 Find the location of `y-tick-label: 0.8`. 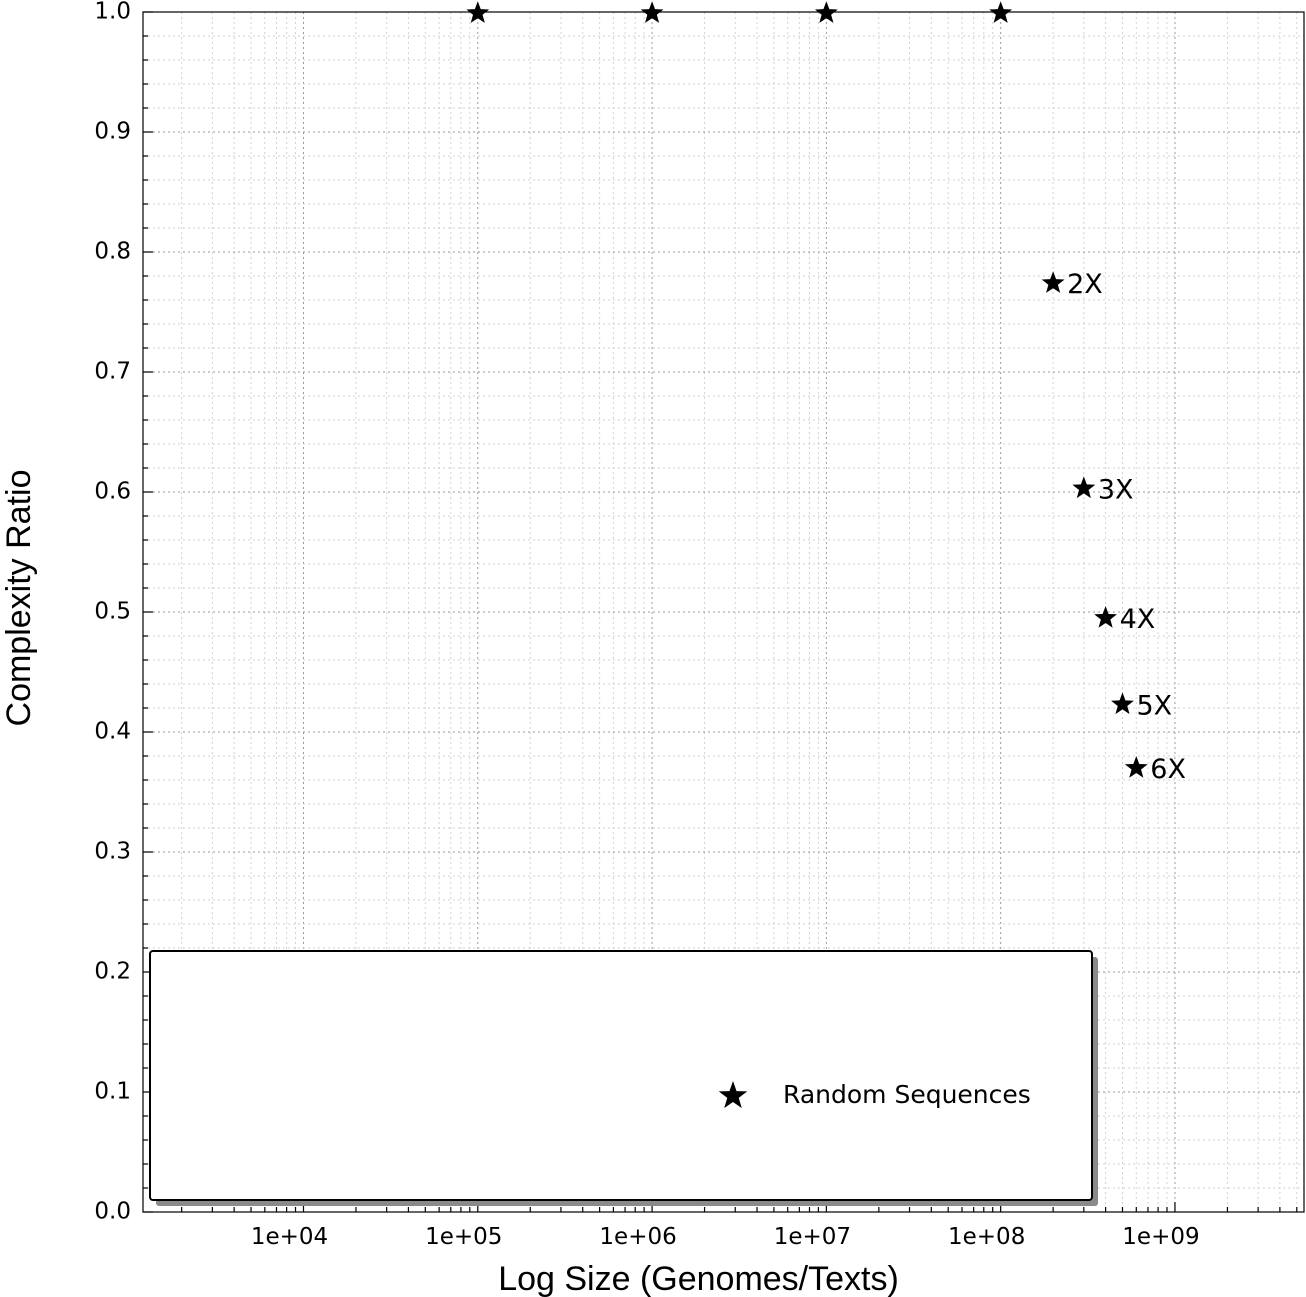

y-tick-label: 0.8 is located at coordinates (112, 252).